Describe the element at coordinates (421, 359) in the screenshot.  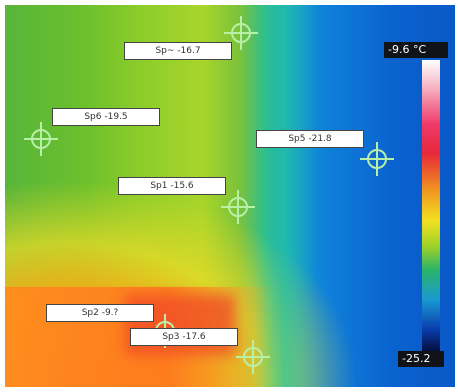
I see `scale-min-label: -25.2` at that location.